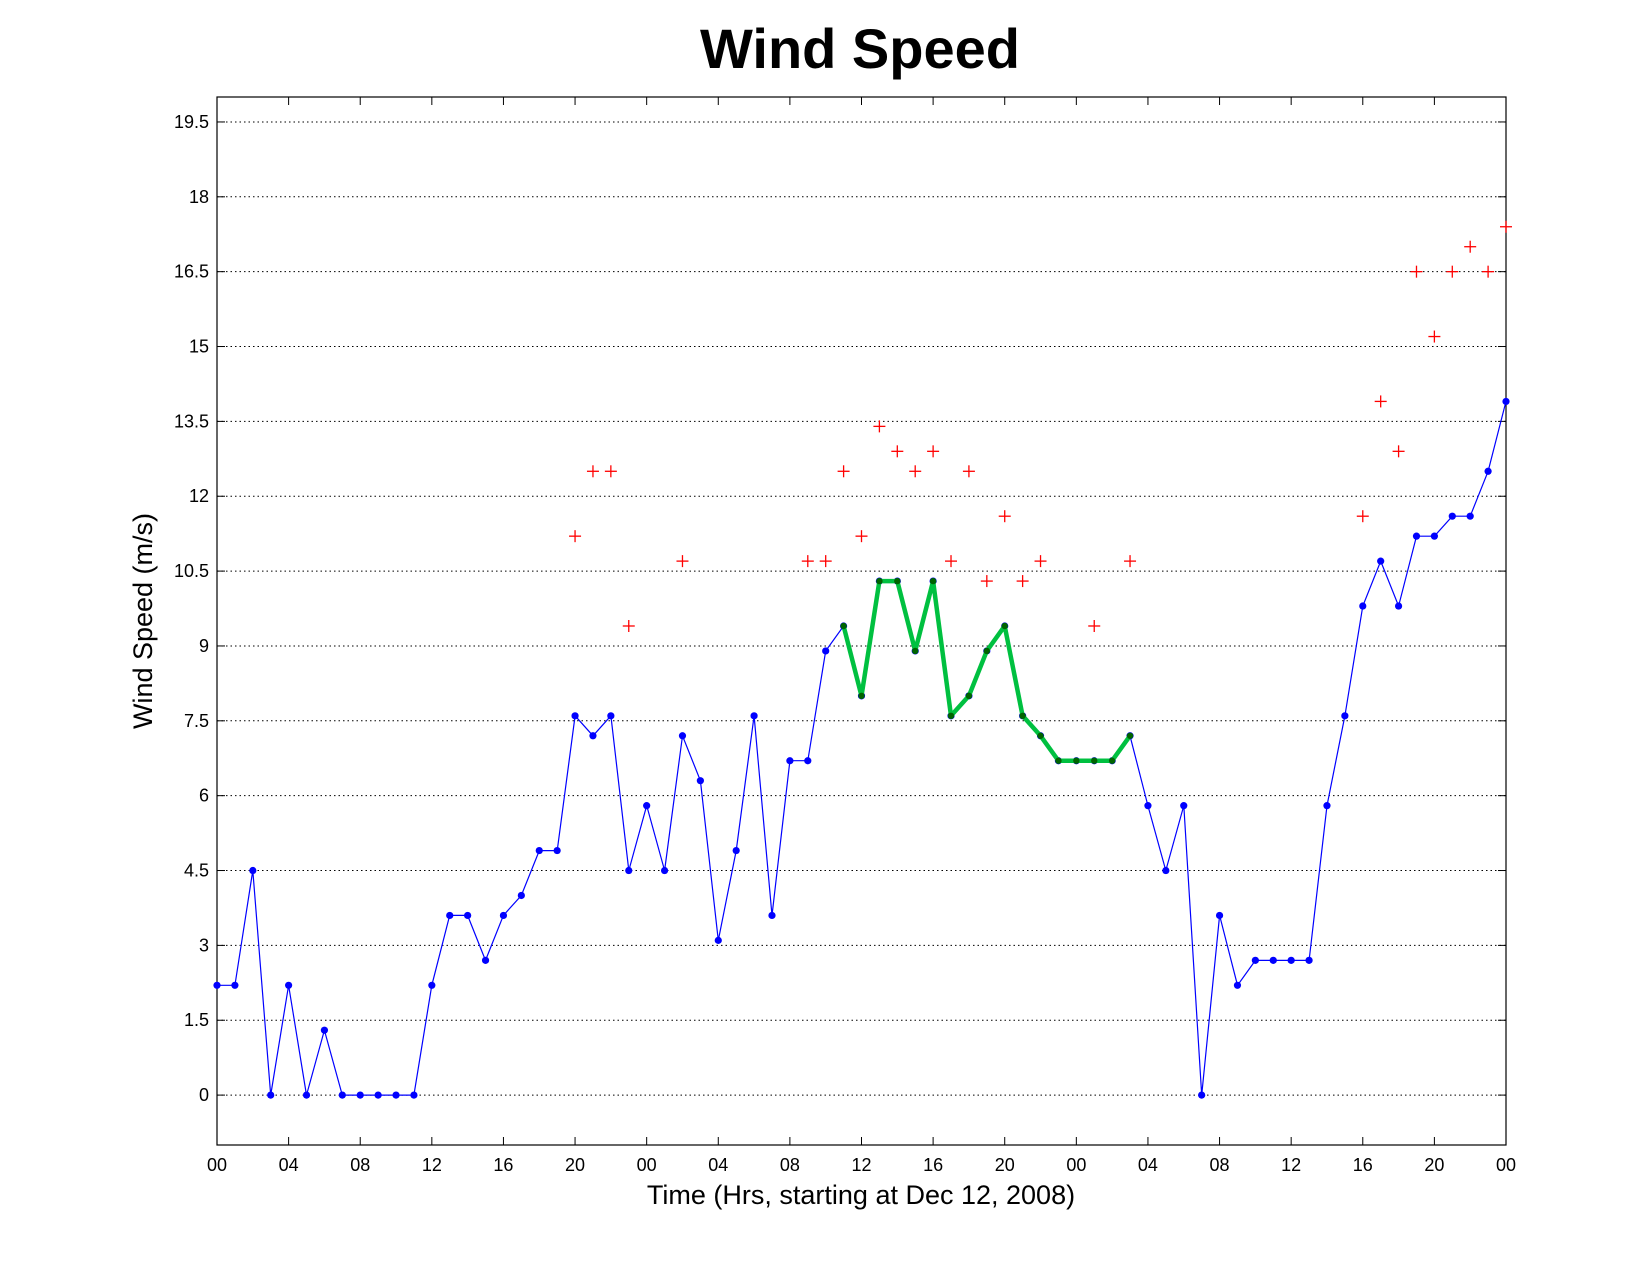  Describe the element at coordinates (933, 1165) in the screenshot. I see `x-tick-label: 16` at that location.